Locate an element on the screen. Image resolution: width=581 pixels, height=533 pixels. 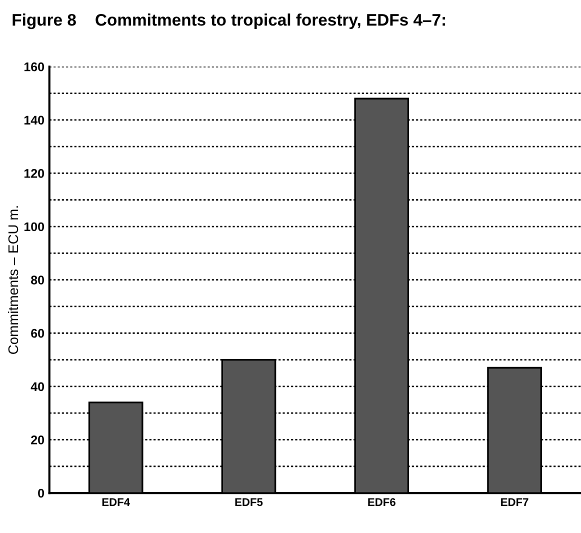
y-tick-label: 80 is located at coordinates (37, 280).